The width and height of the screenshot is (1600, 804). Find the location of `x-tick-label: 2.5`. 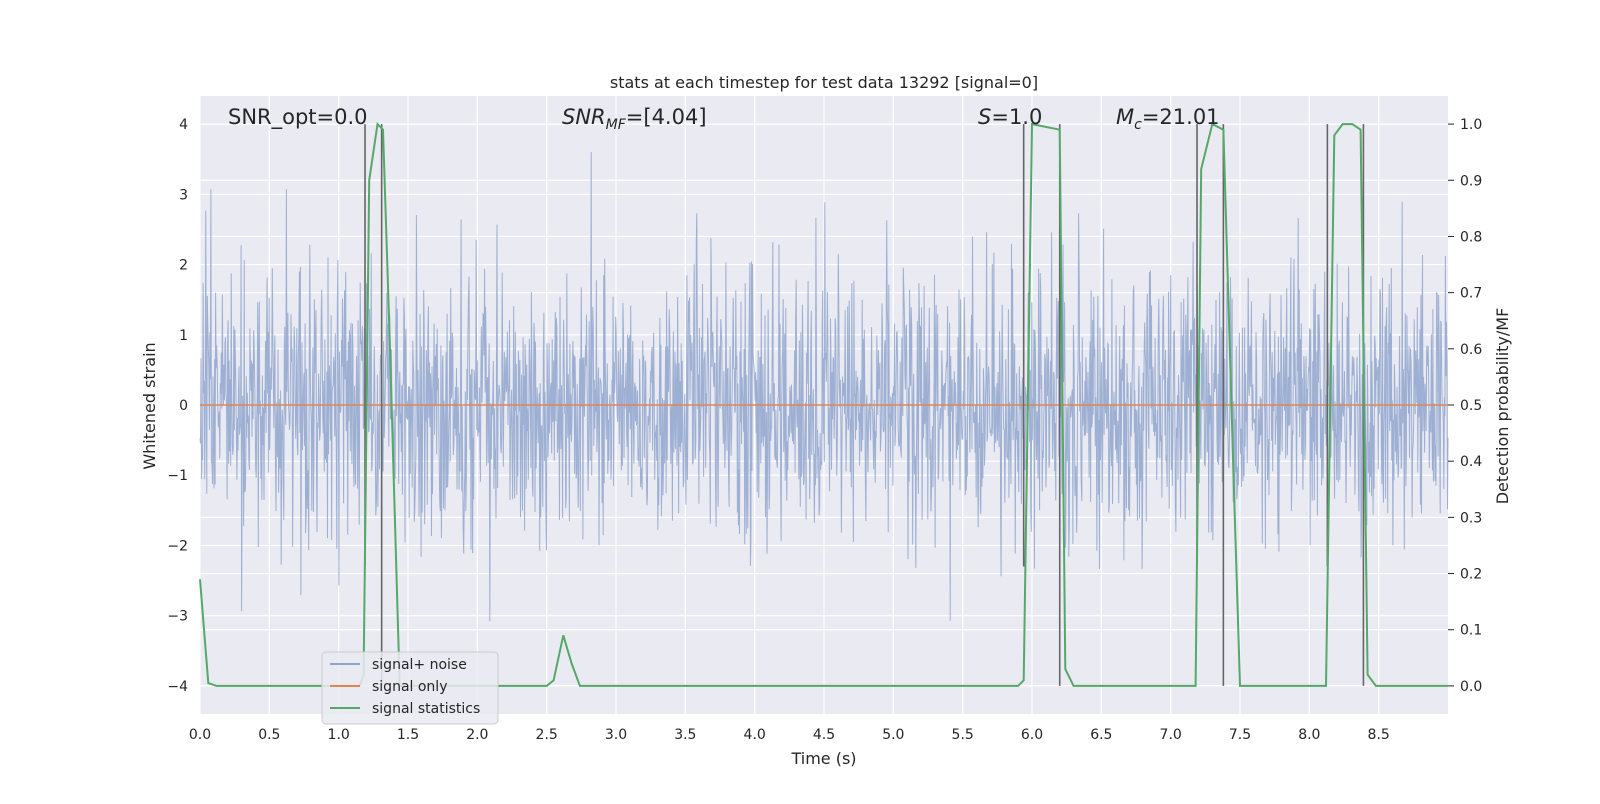

x-tick-label: 2.5 is located at coordinates (547, 735).